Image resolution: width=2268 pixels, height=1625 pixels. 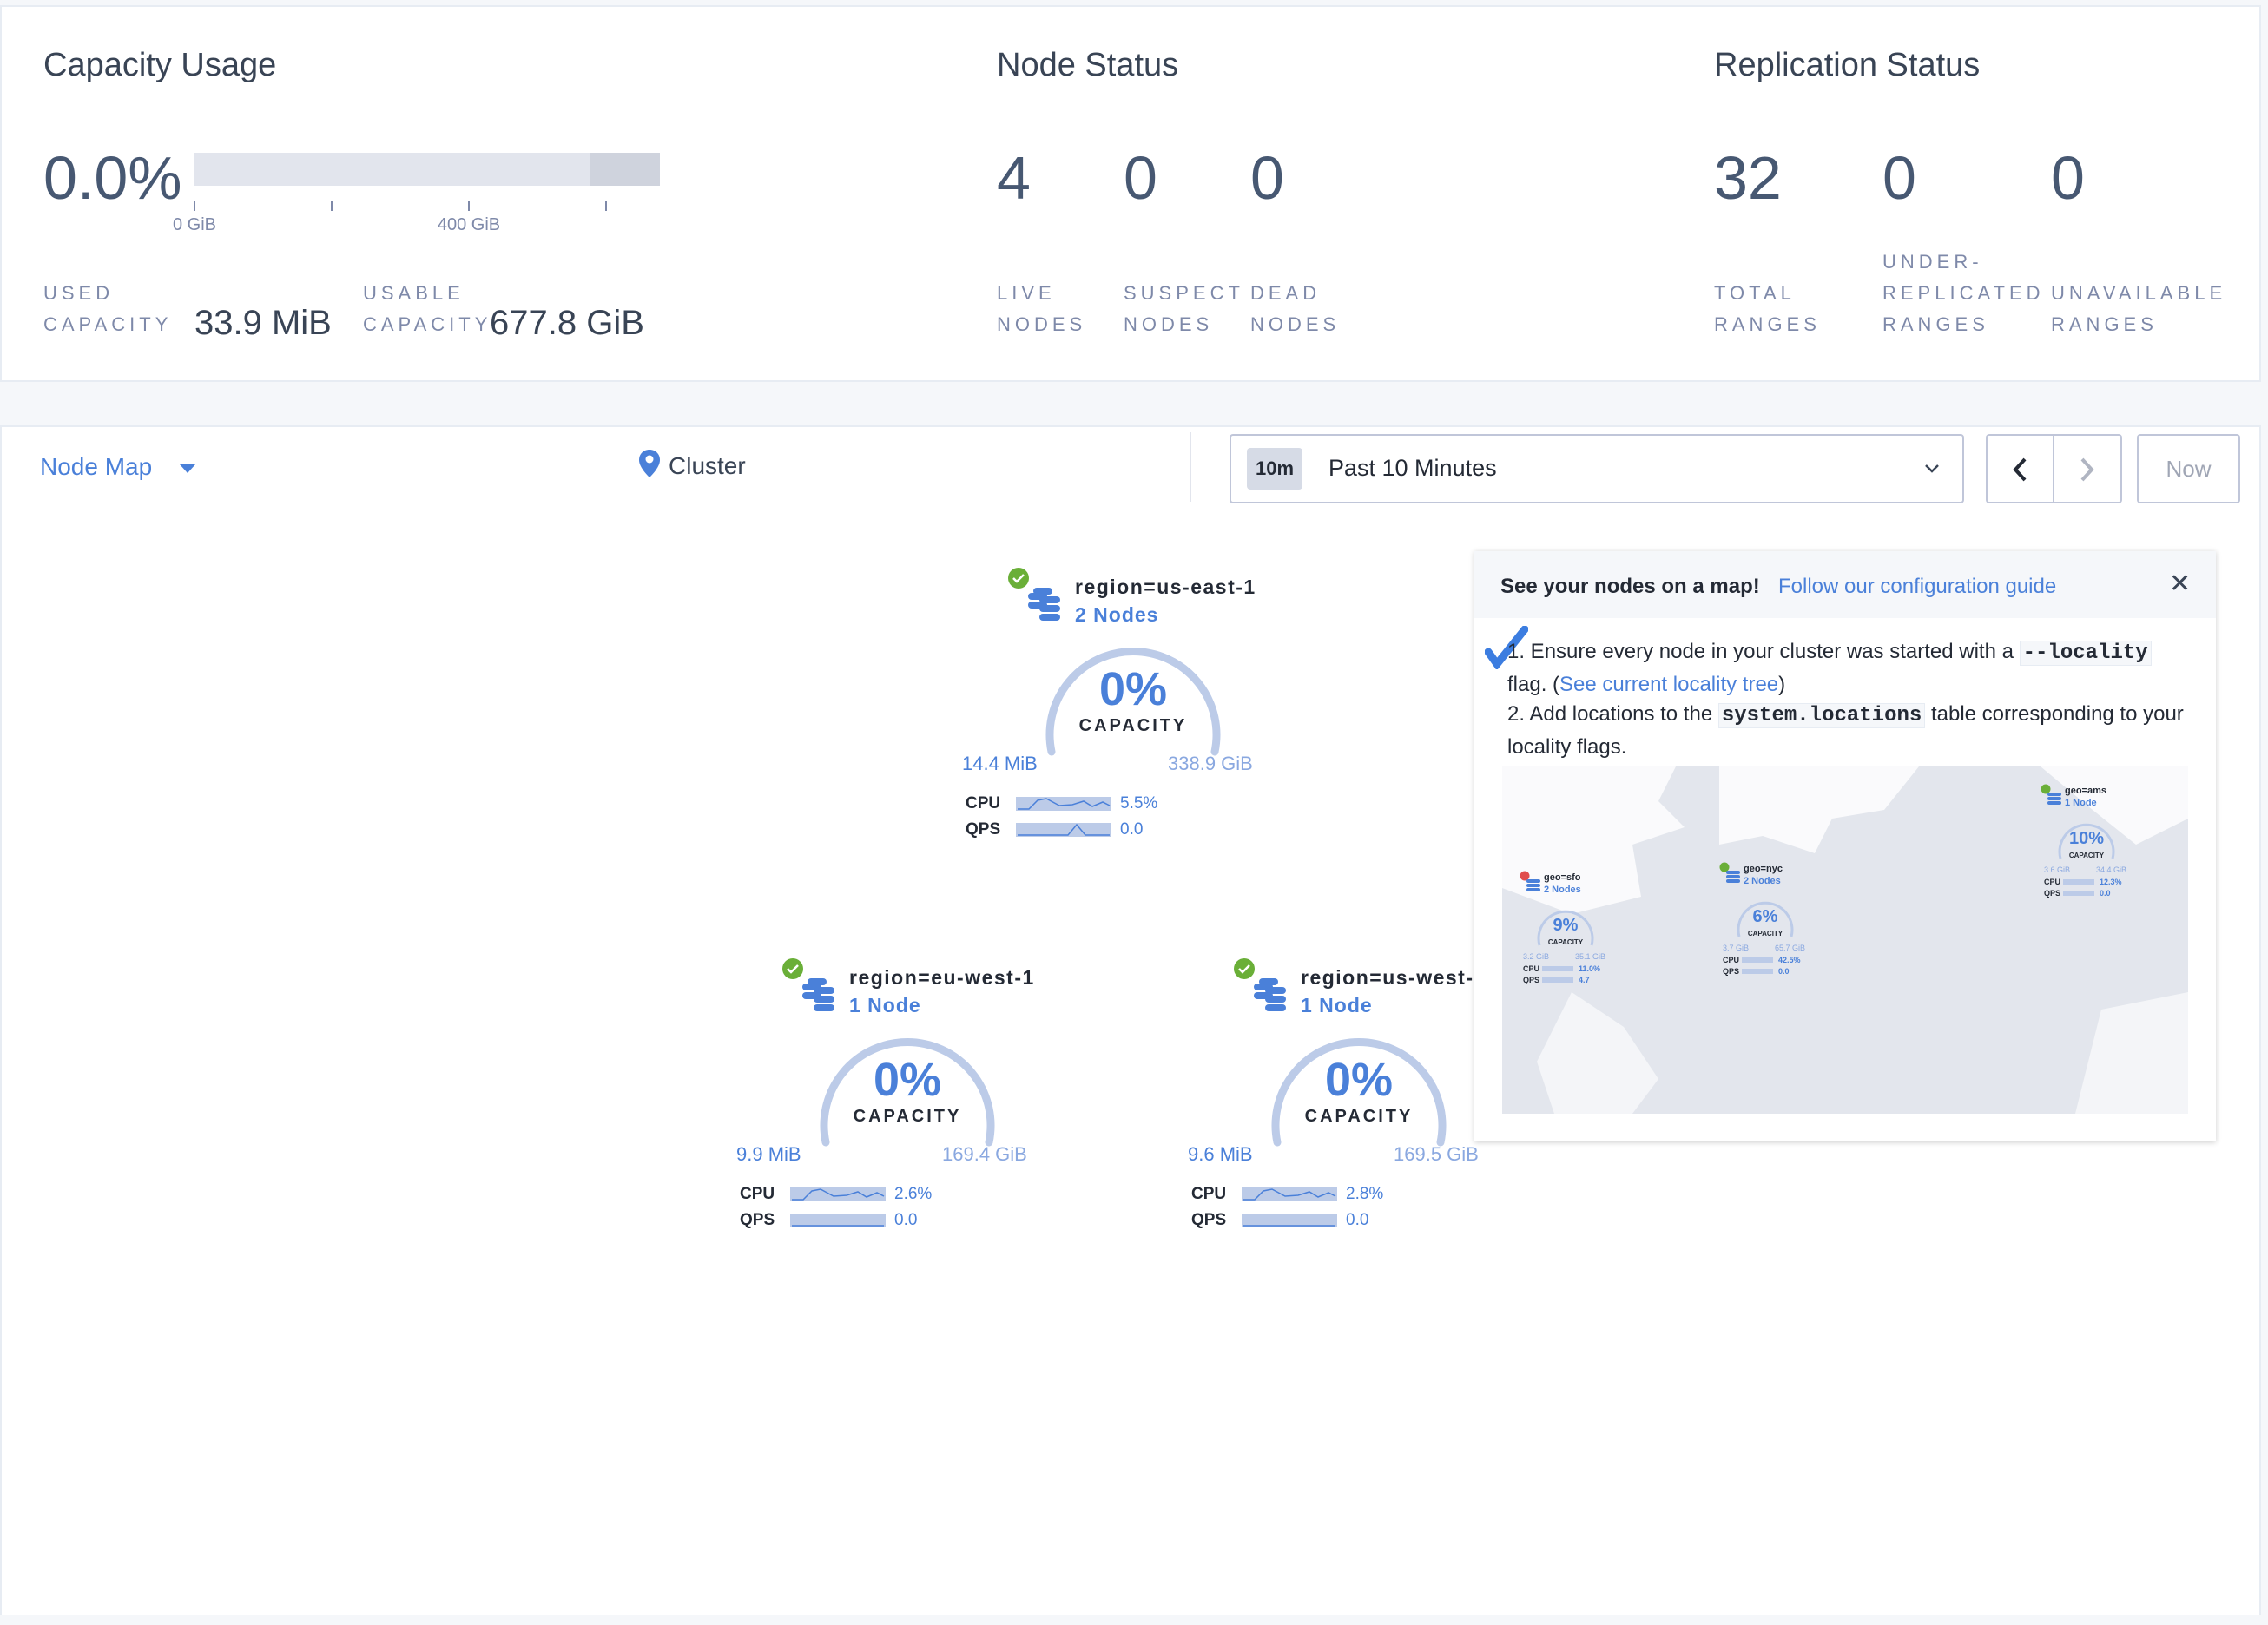 I want to click on step-text: ), so click(x=1782, y=684).